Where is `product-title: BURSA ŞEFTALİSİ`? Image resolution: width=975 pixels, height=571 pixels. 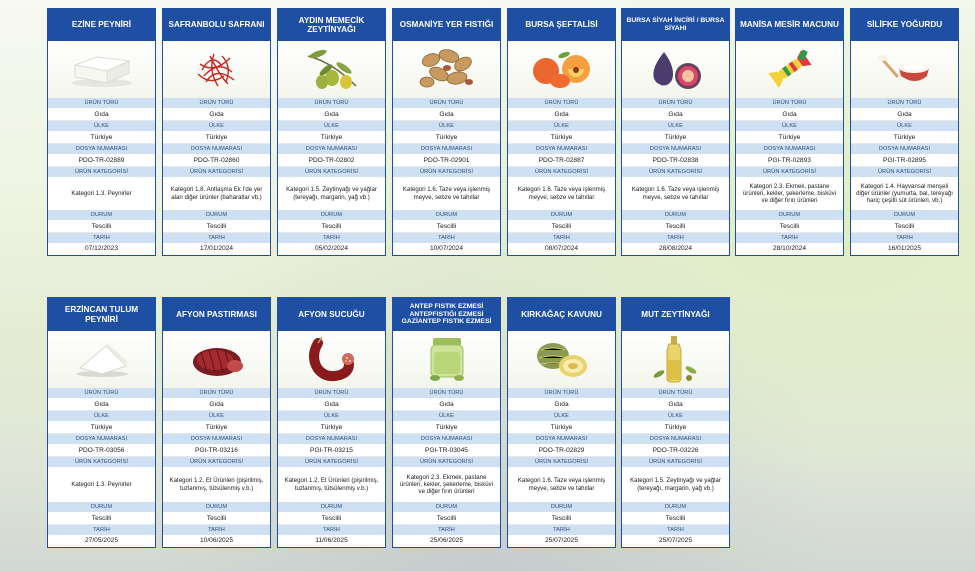 product-title: BURSA ŞEFTALİSİ is located at coordinates (561, 25).